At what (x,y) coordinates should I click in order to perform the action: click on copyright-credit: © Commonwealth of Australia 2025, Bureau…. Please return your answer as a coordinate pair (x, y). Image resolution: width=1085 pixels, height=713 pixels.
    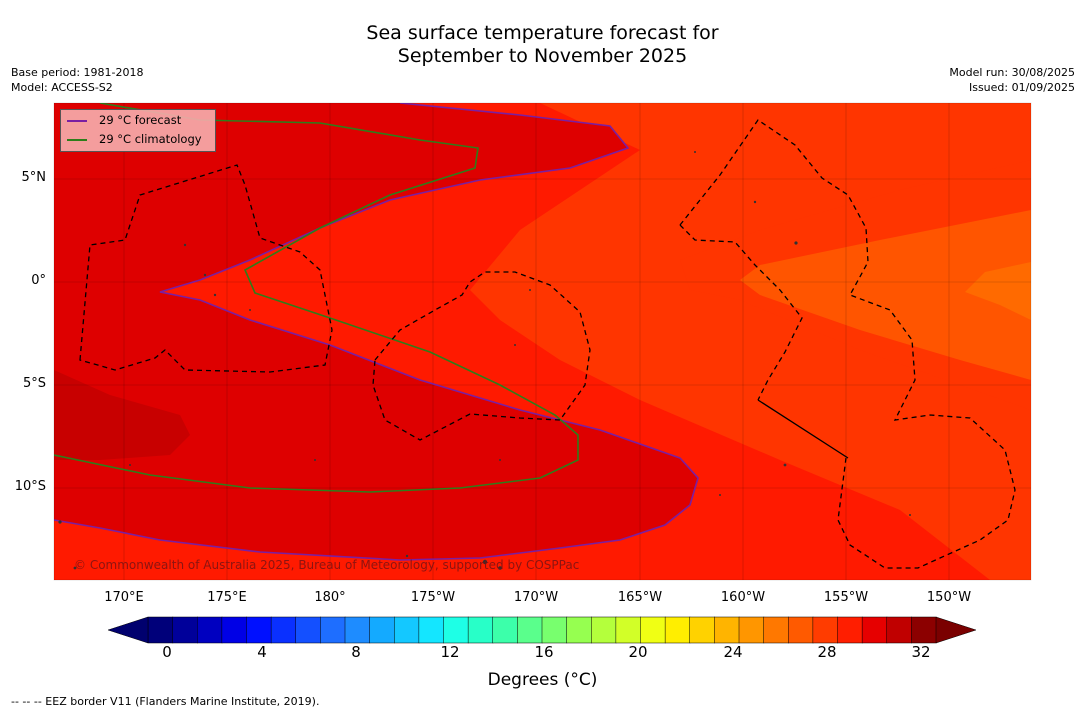
    Looking at the image, I should click on (327, 565).